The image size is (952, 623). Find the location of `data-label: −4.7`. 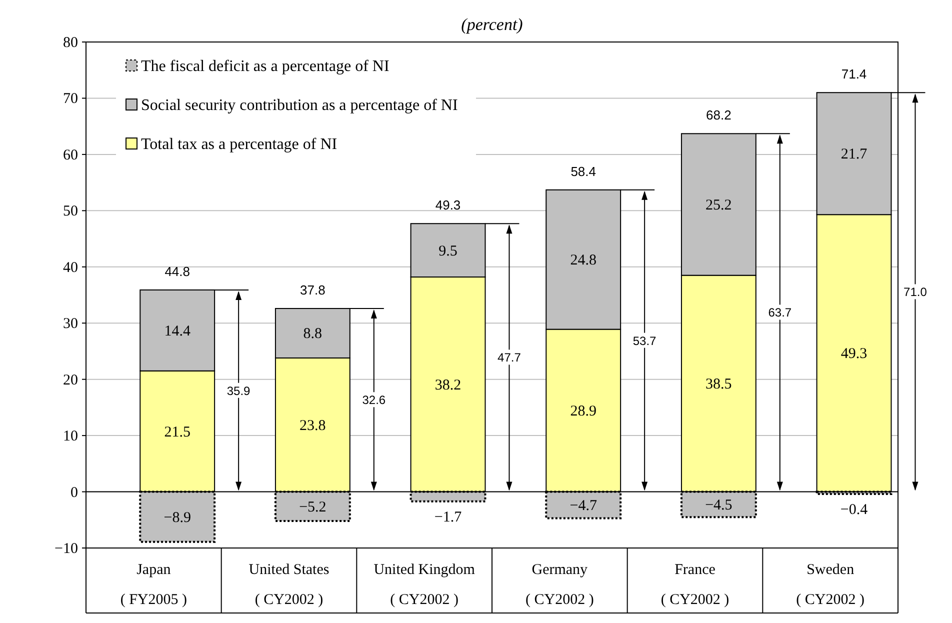

data-label: −4.7 is located at coordinates (584, 506).